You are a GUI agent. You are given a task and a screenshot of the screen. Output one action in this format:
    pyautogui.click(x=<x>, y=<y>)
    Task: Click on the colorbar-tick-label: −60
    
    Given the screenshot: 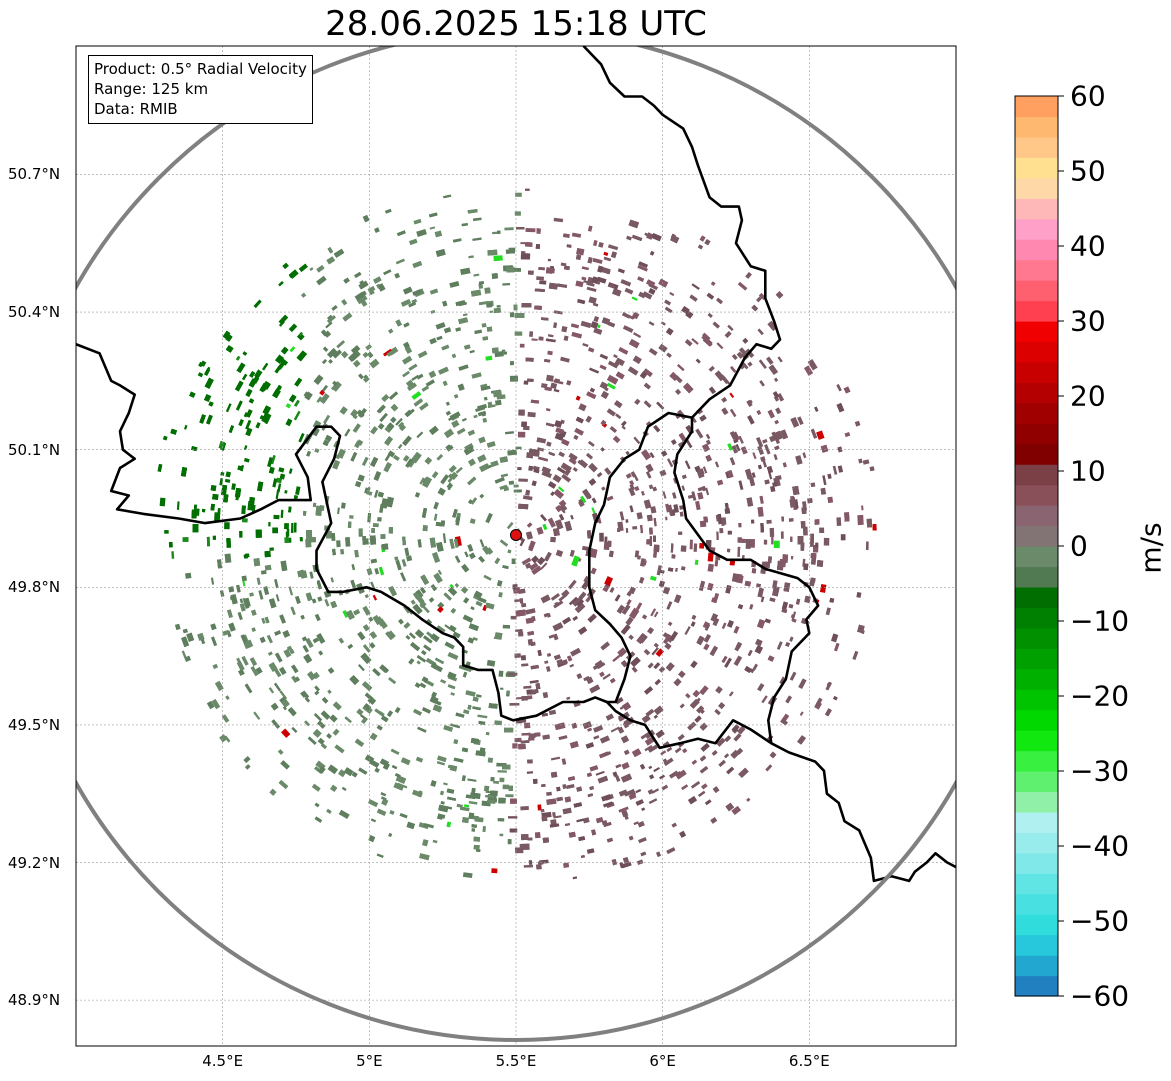 What is the action you would take?
    pyautogui.click(x=1100, y=996)
    